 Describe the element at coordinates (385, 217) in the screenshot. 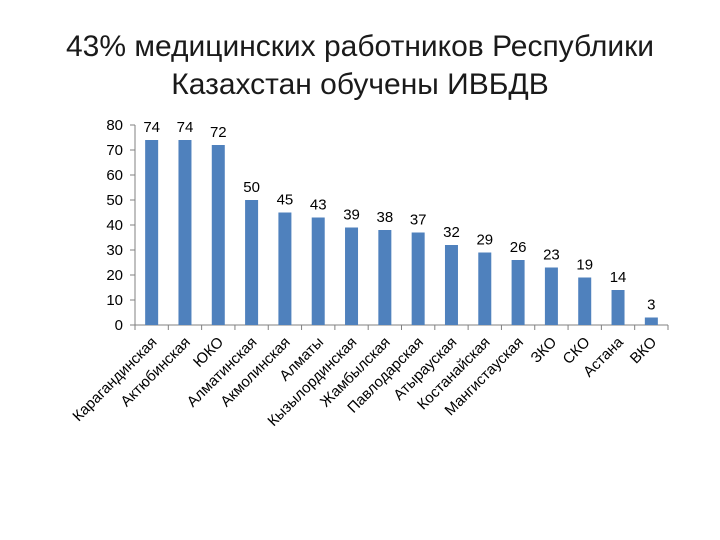

I see `data-label: 38` at that location.